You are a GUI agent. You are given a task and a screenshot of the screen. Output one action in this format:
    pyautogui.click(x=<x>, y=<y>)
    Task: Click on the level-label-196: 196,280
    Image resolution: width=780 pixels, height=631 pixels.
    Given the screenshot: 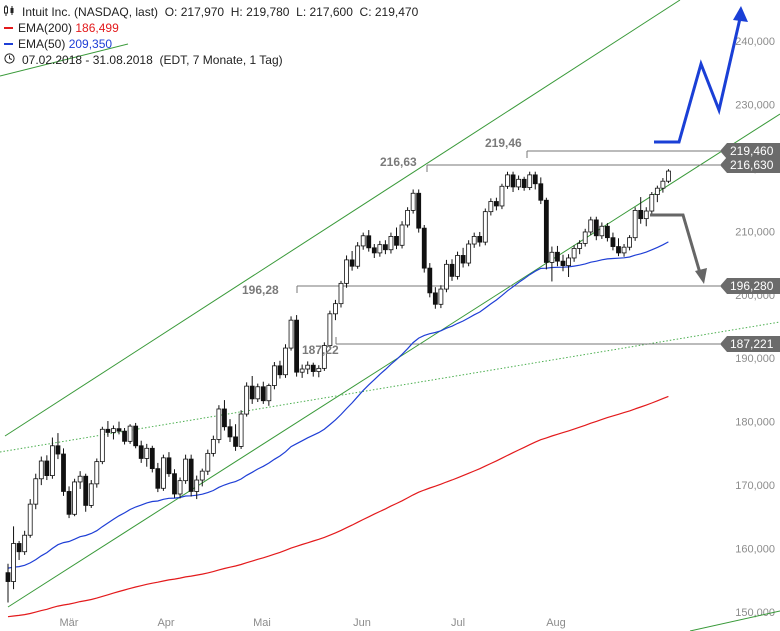 What is the action you would take?
    pyautogui.click(x=752, y=286)
    